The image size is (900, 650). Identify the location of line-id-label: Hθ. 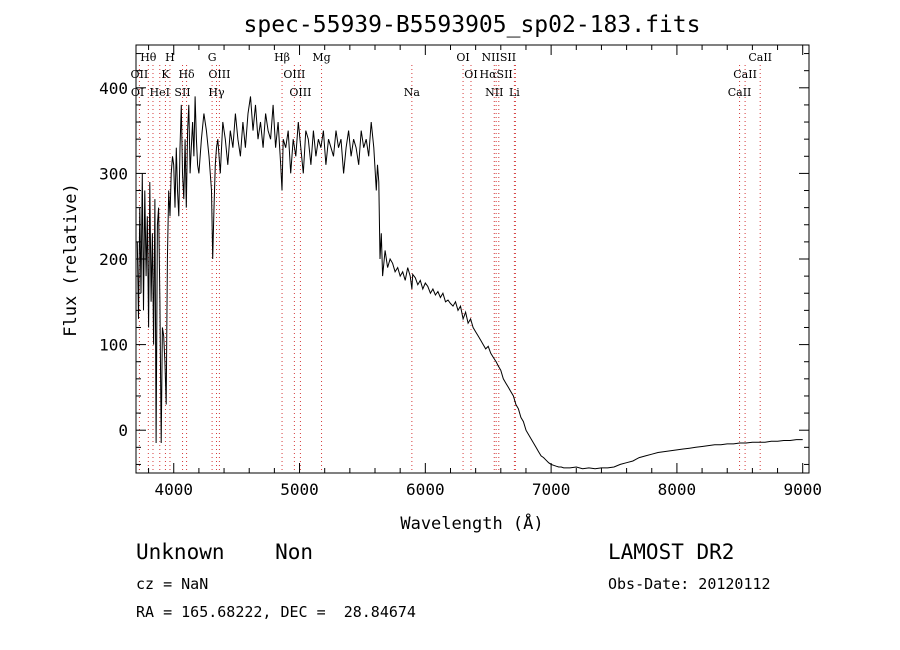
(148, 57).